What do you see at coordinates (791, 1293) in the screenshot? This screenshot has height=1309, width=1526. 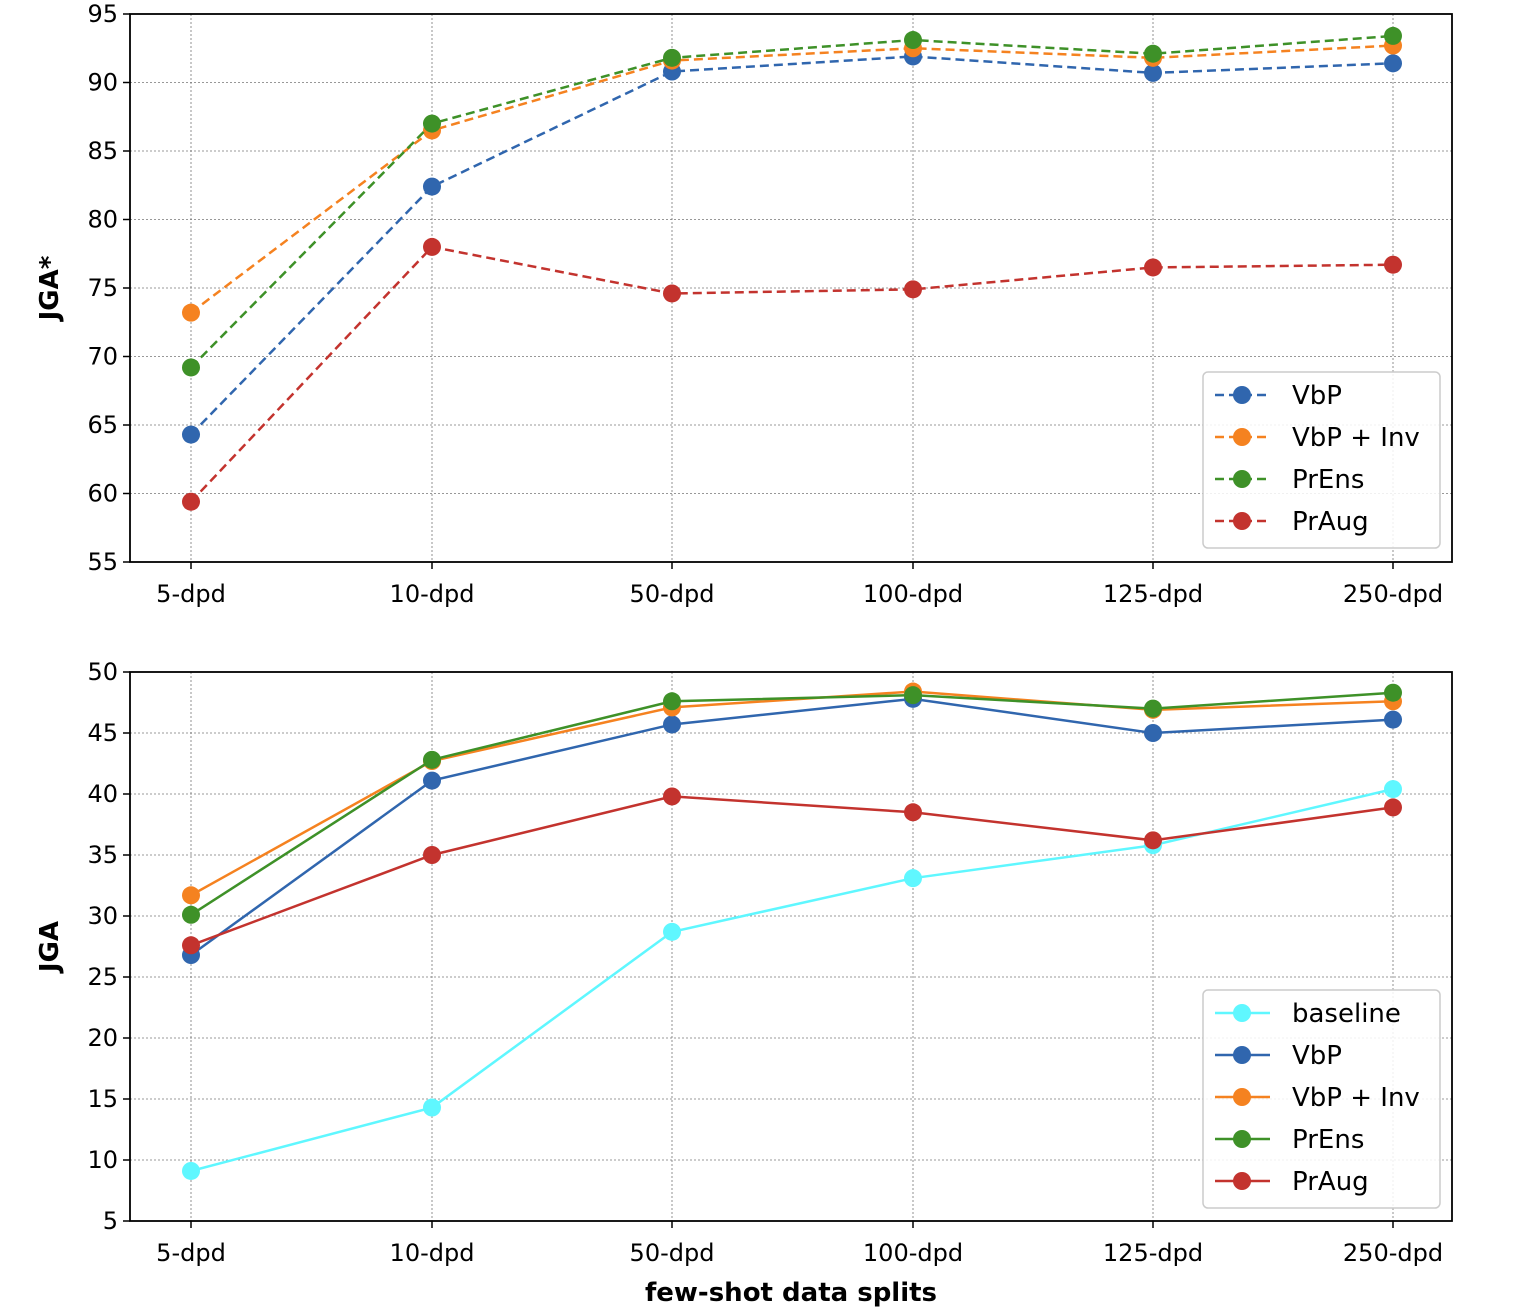 I see `x-axis-label: few-shot data splits` at bounding box center [791, 1293].